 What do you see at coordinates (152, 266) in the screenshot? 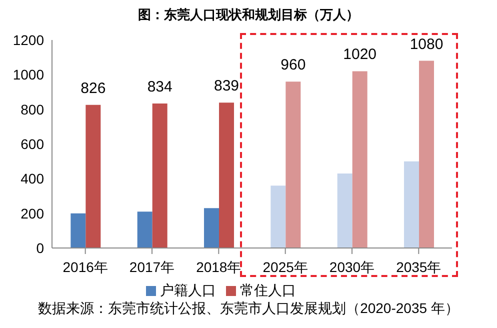
I see `x-tick-label: 2017年` at bounding box center [152, 266].